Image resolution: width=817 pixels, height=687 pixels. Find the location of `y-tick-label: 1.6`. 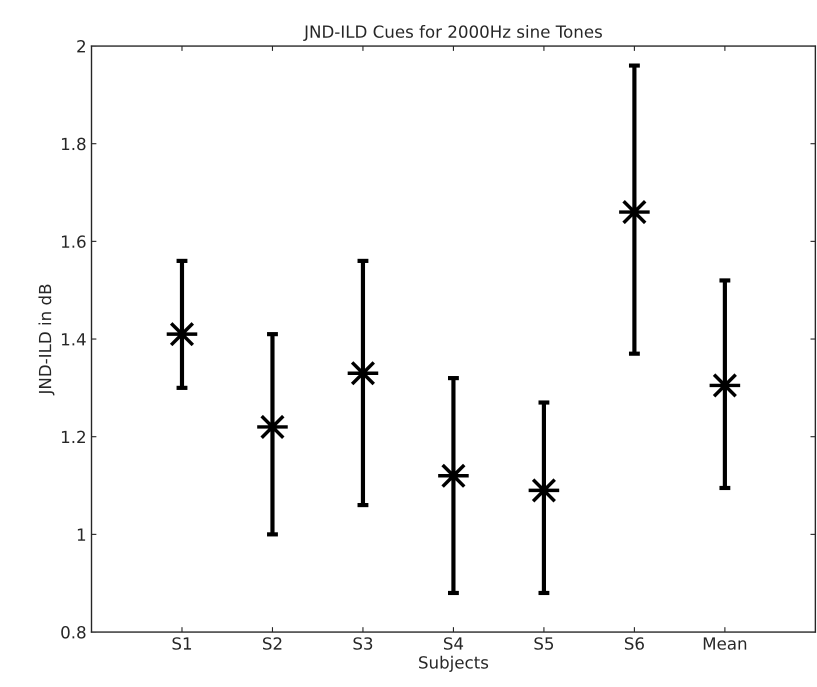

y-tick-label: 1.6 is located at coordinates (74, 241).